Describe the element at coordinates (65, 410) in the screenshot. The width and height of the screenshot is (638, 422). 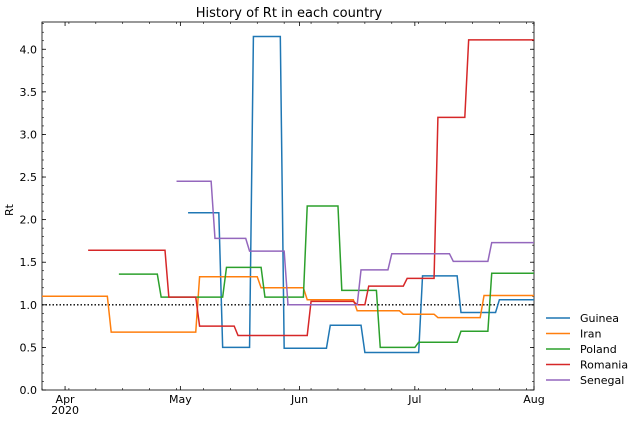
I see `x-tick-sublabel: 2020` at that location.